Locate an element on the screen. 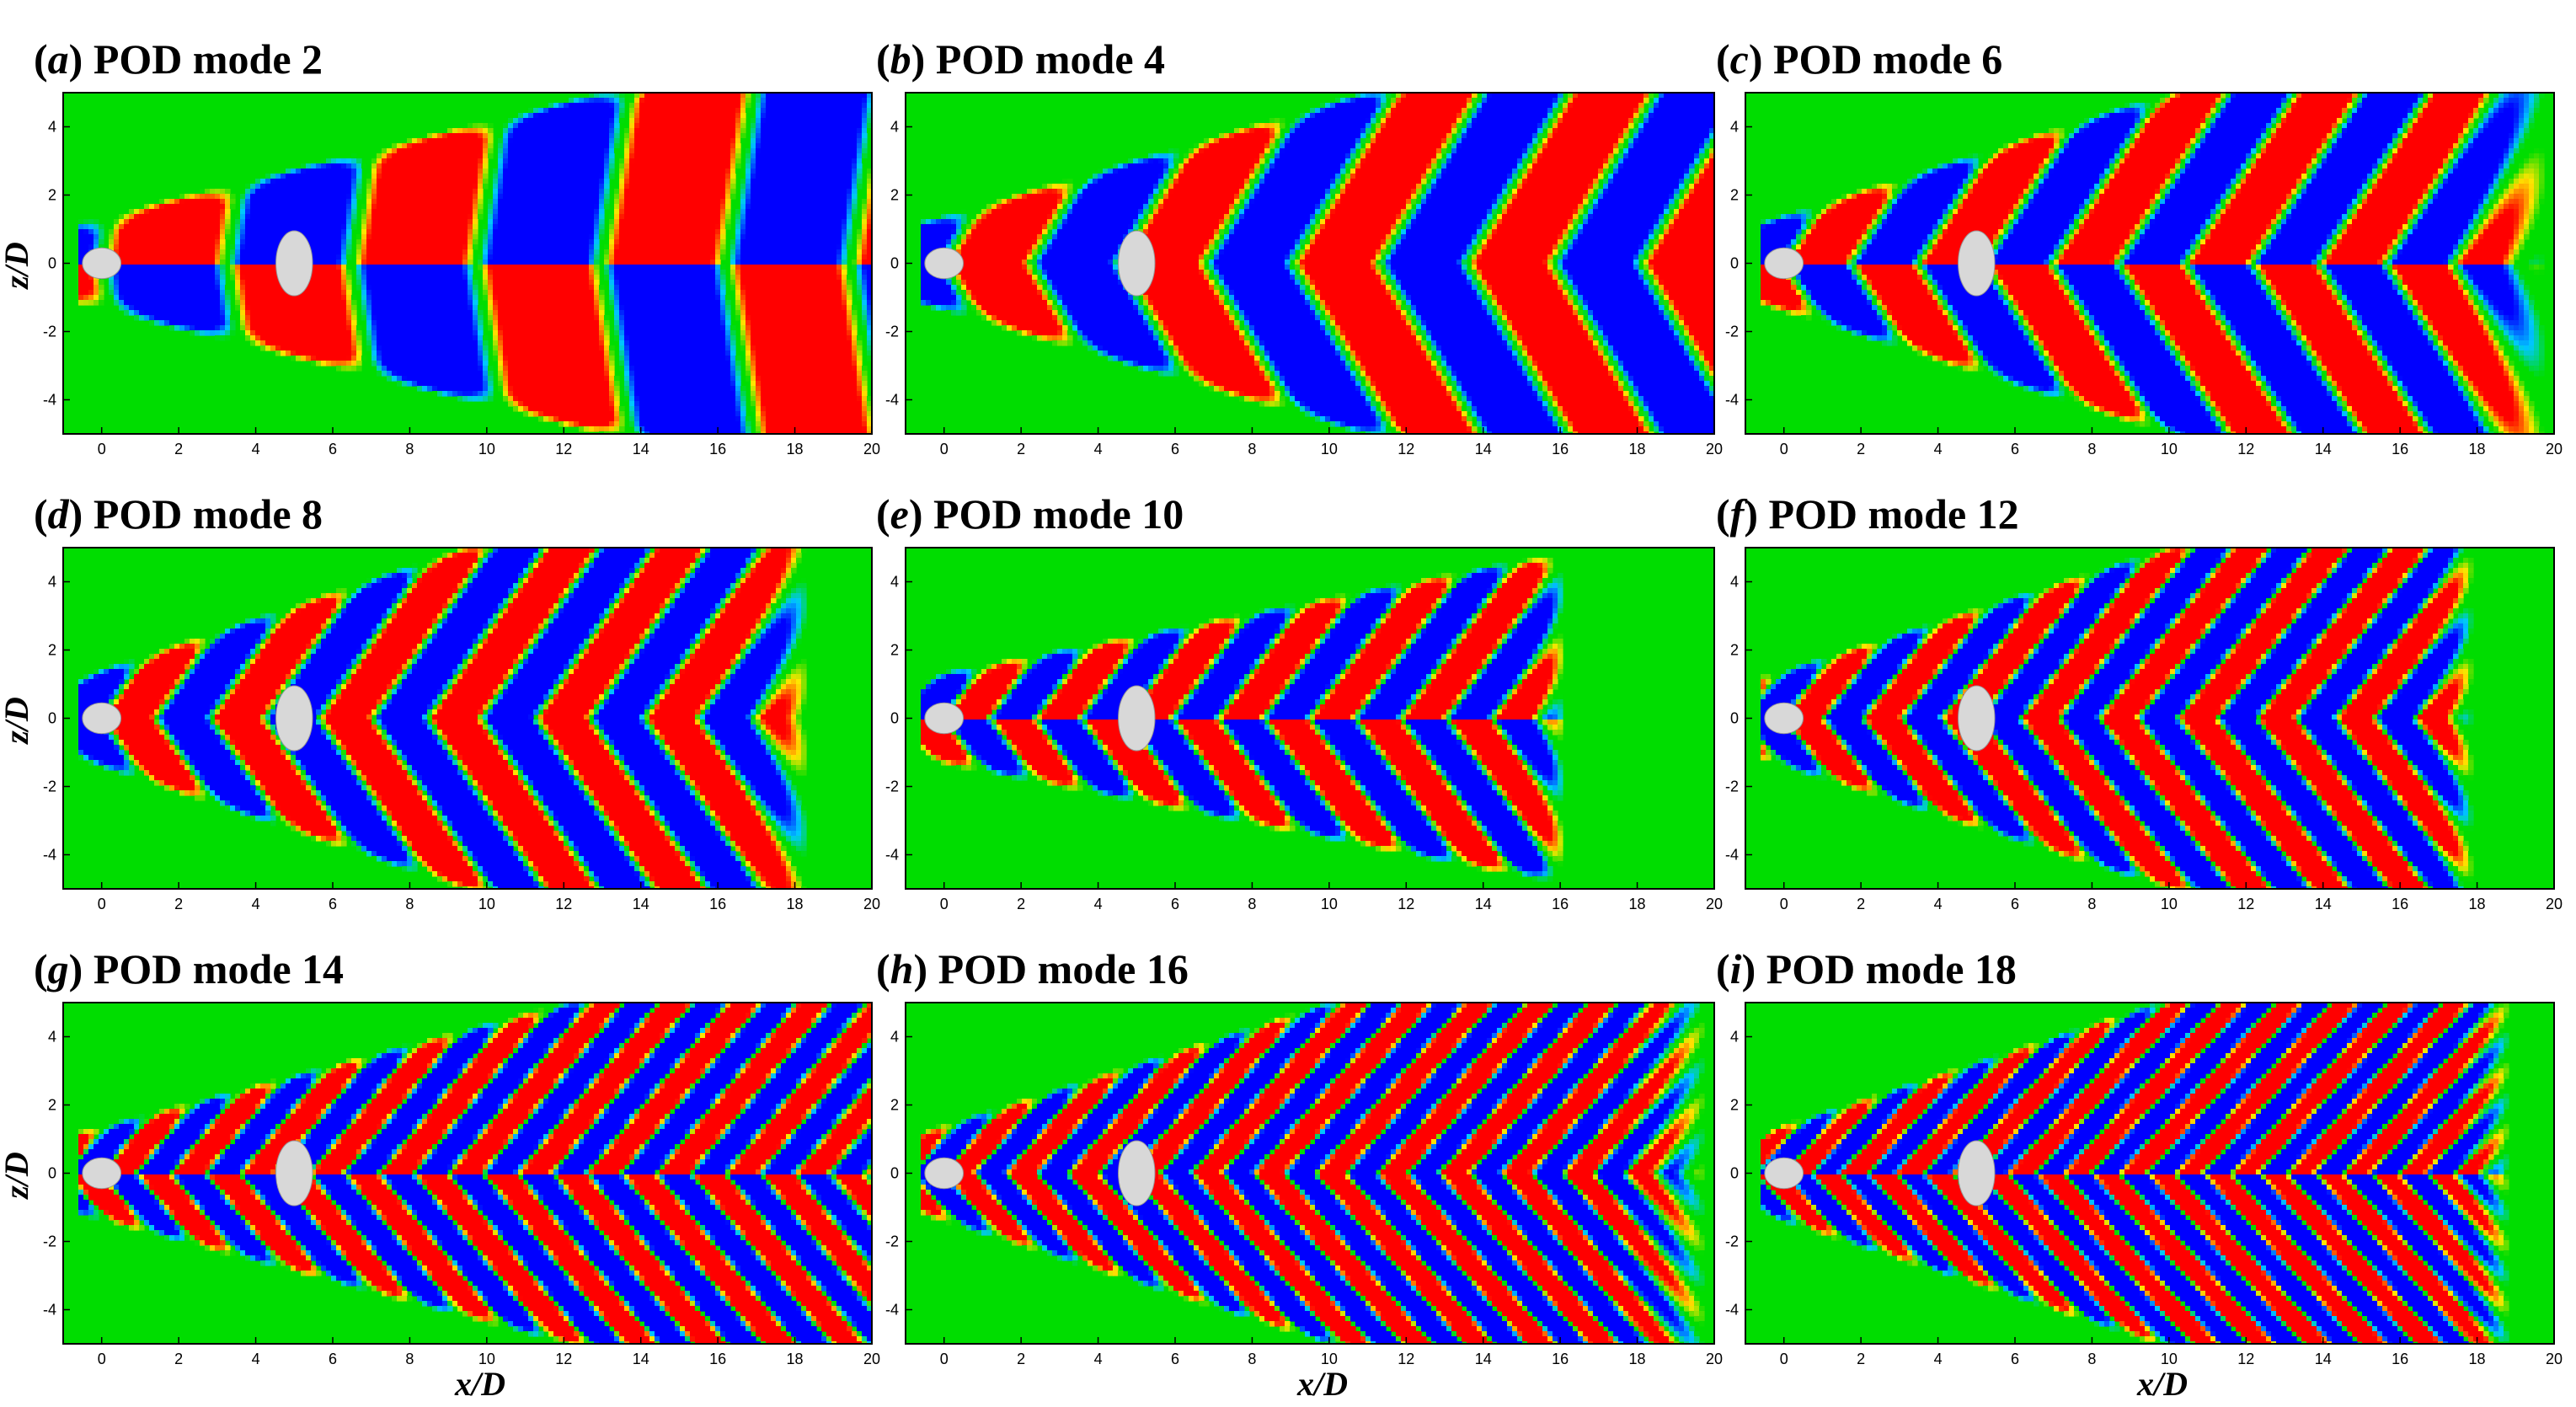  panel-title-text: POD mode 14 is located at coordinates (219, 968).